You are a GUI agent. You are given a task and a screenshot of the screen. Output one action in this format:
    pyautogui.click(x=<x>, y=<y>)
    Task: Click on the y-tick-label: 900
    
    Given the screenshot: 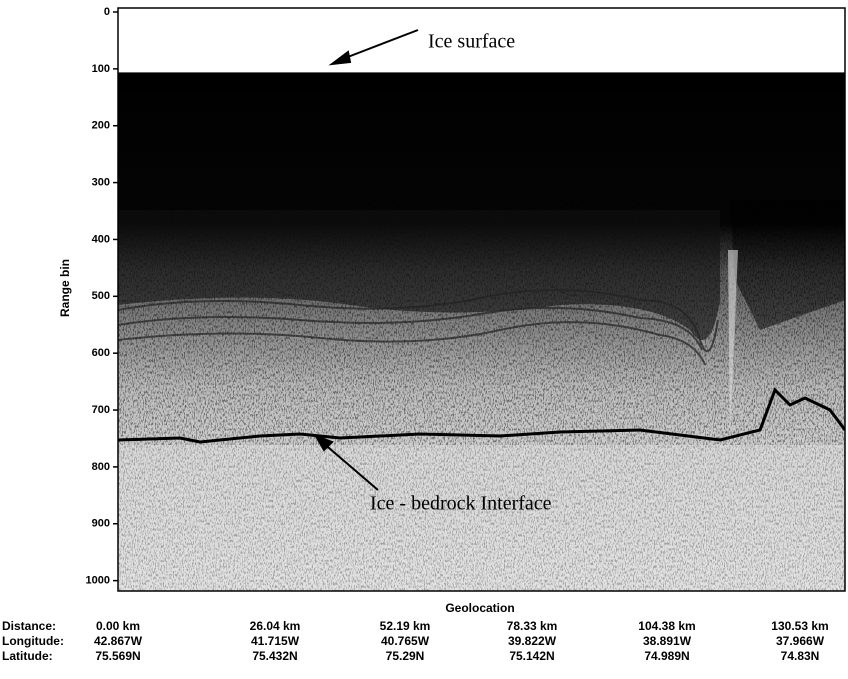 What is the action you would take?
    pyautogui.click(x=101, y=524)
    